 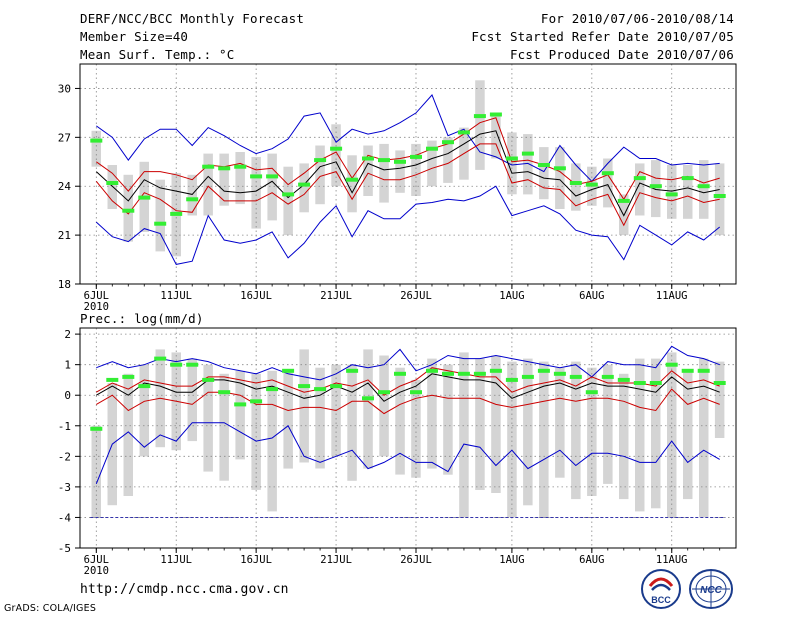 What do you see at coordinates (96, 571) in the screenshot?
I see `prec-year-label: 2010` at bounding box center [96, 571].